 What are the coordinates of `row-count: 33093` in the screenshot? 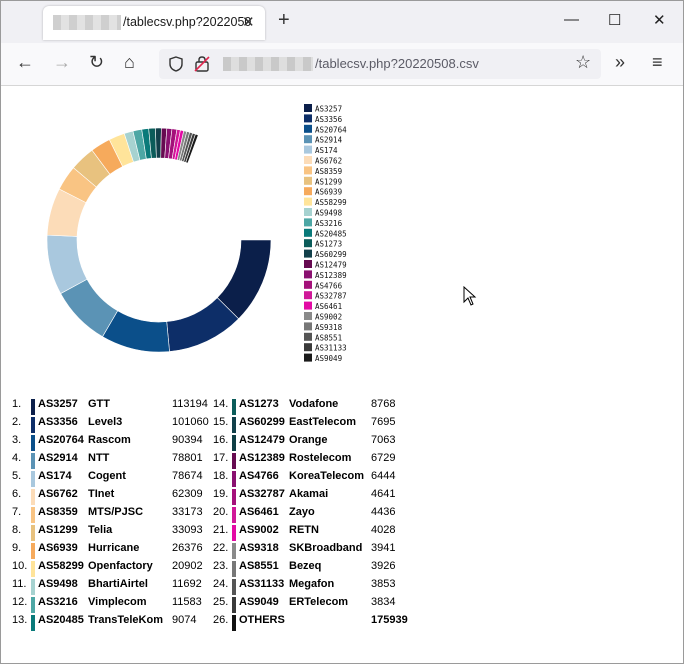 It's located at (187, 530).